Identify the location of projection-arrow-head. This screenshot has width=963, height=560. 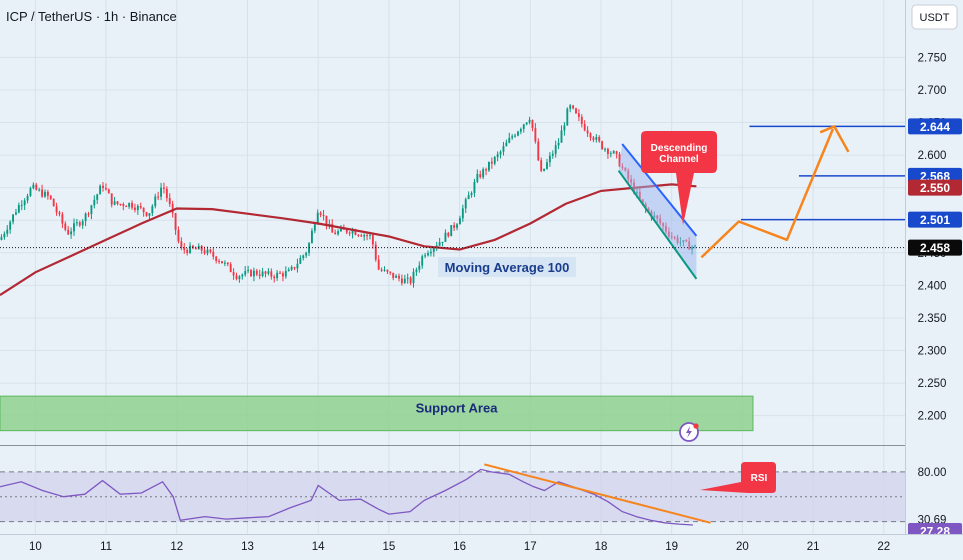
(834, 139).